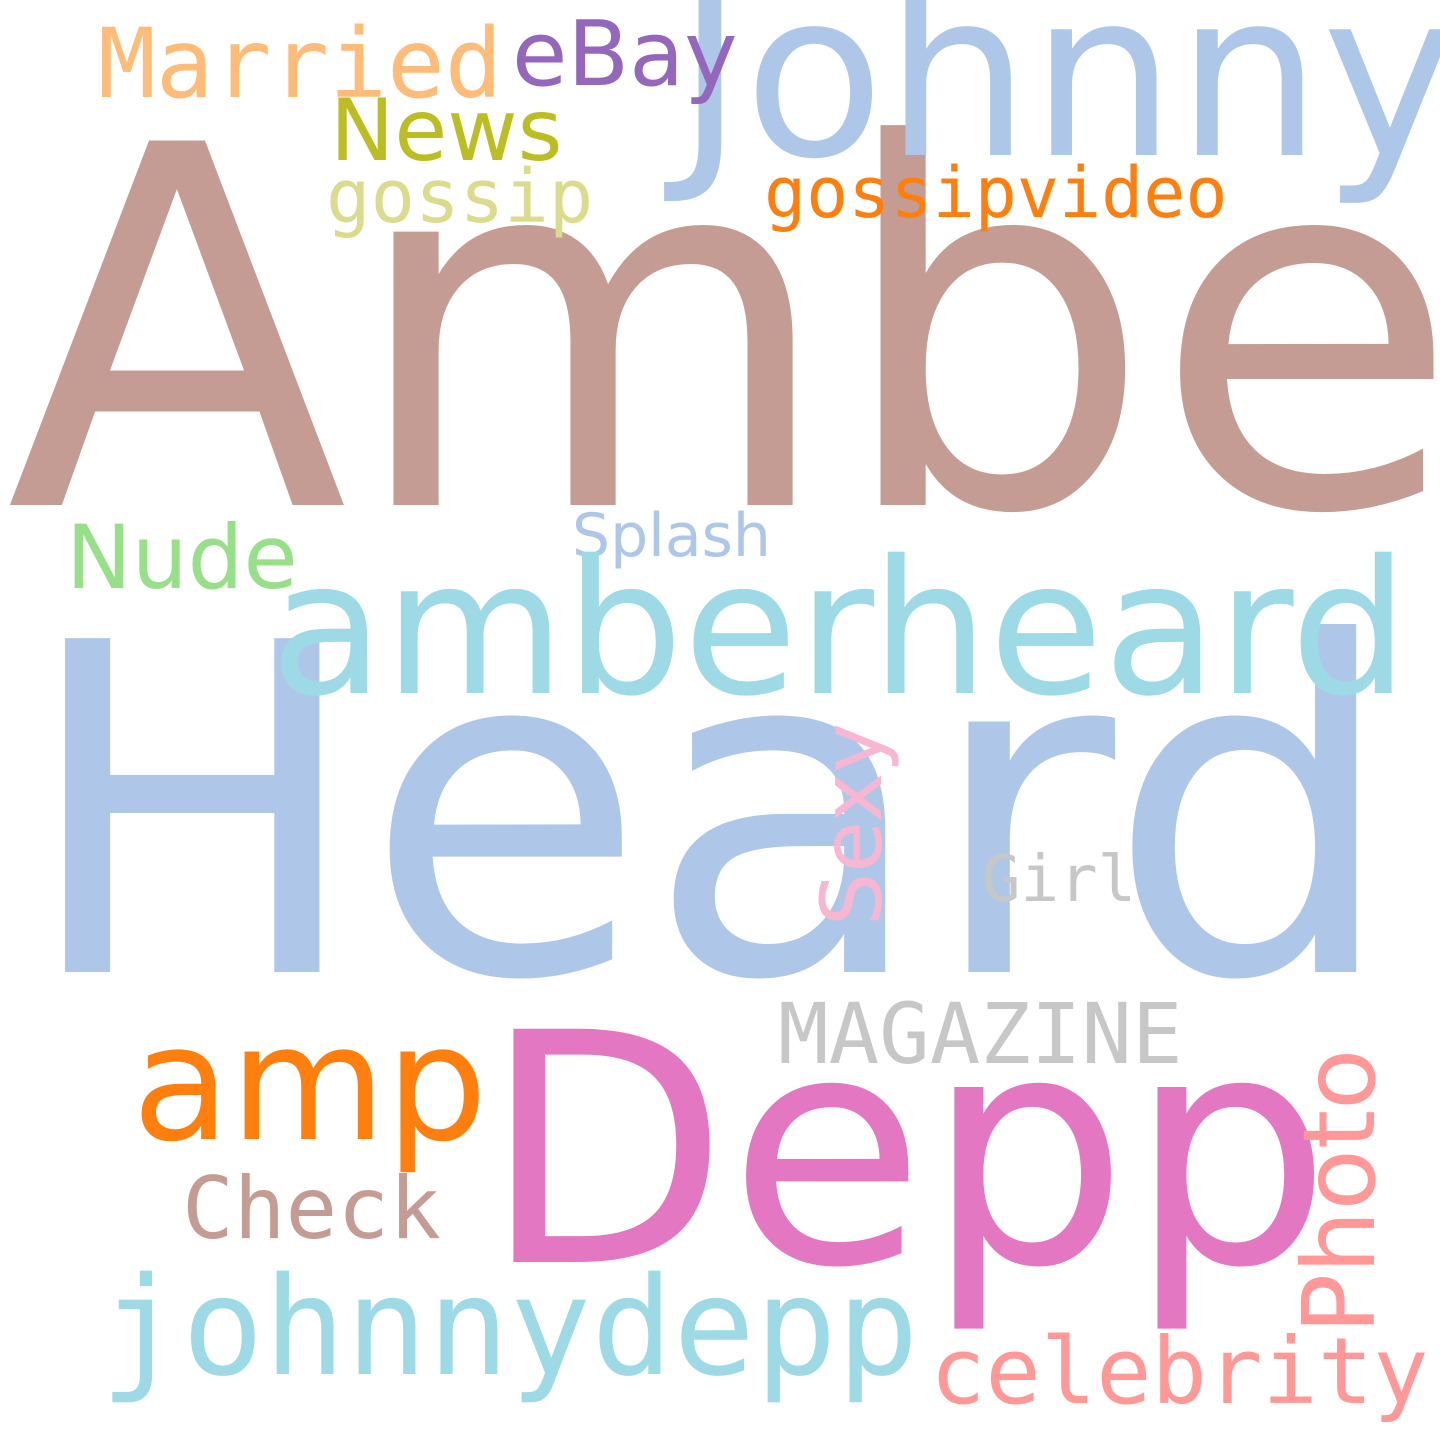 The image size is (1440, 1440). I want to click on word-gossipvideo: gossipvideo, so click(996, 193).